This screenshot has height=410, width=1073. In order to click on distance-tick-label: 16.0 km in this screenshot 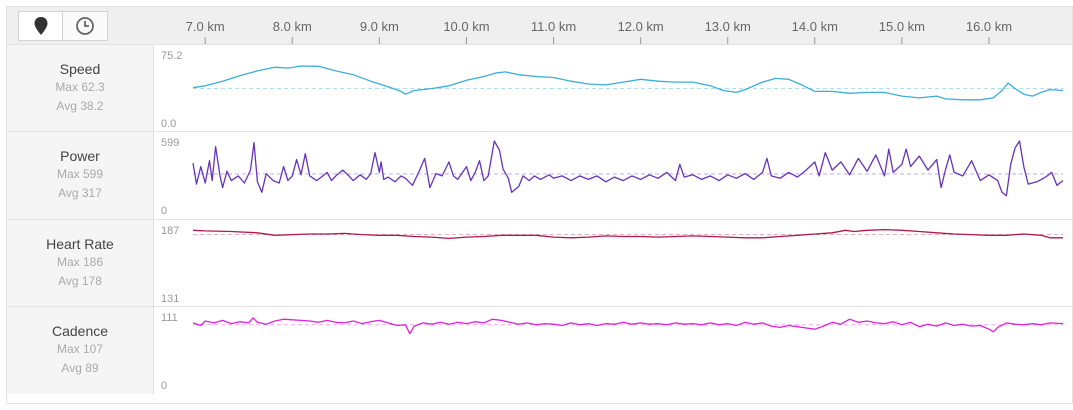, I will do `click(989, 26)`.